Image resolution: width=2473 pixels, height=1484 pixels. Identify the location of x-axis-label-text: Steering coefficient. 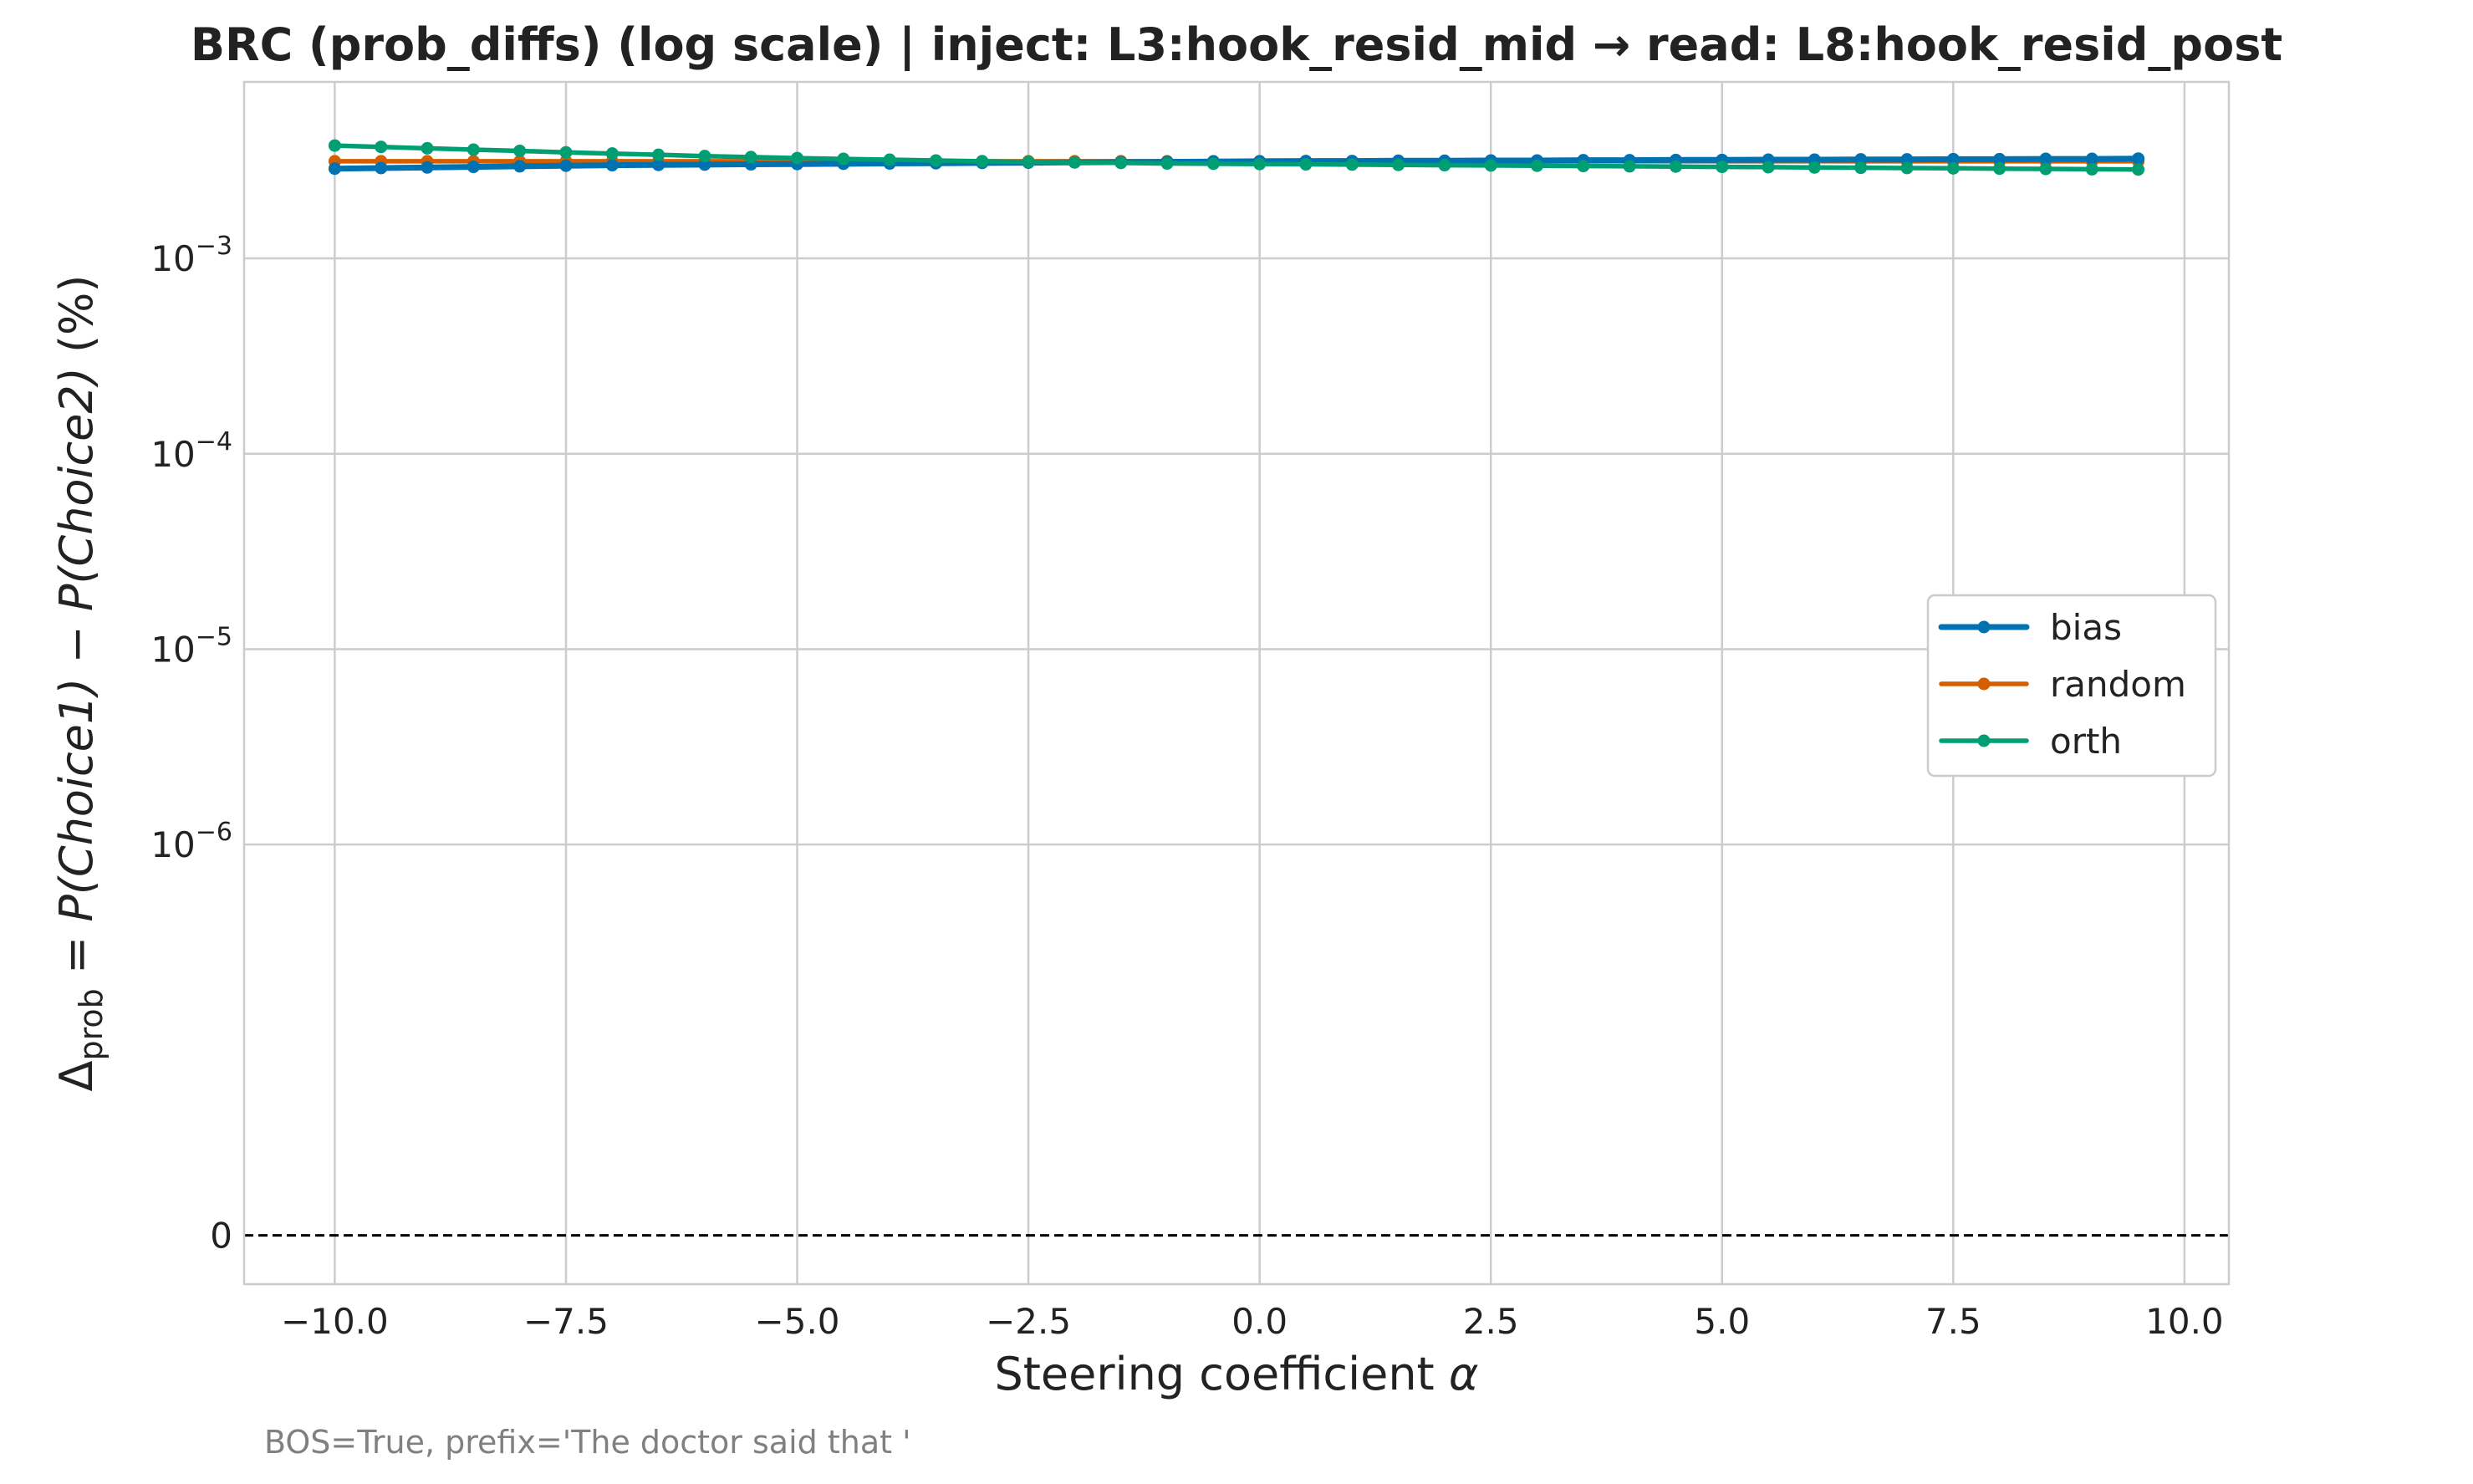
(1221, 1374).